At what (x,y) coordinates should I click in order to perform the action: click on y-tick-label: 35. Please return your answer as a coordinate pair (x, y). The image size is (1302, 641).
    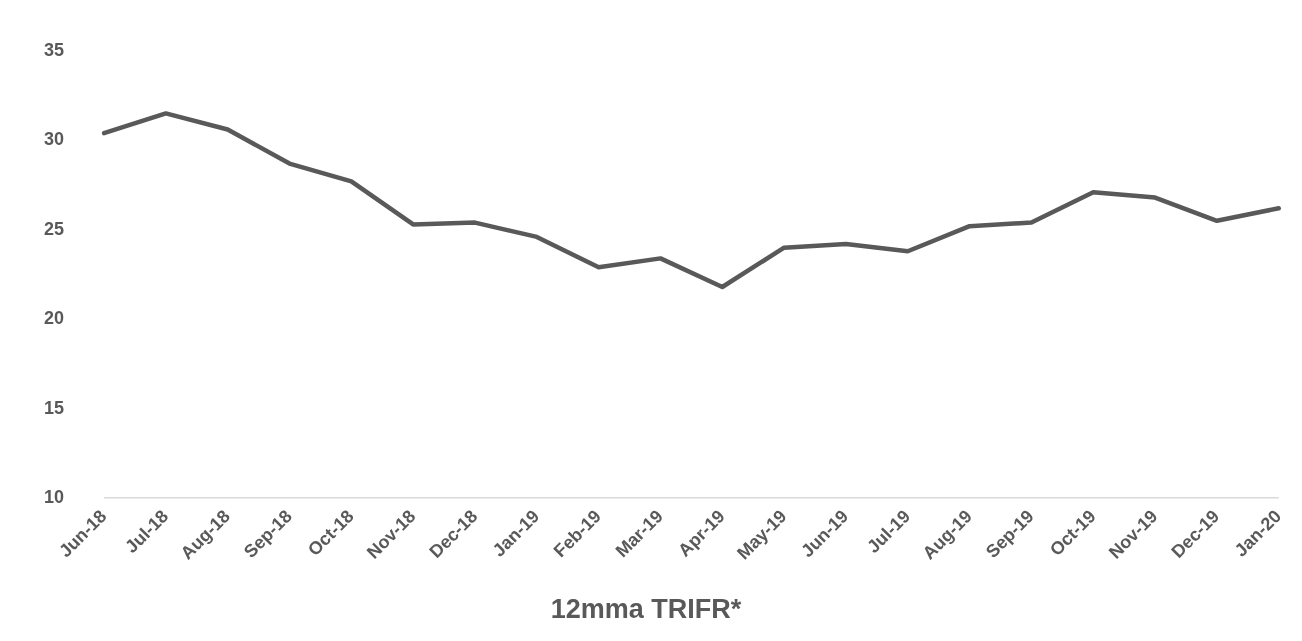
    Looking at the image, I should click on (54, 49).